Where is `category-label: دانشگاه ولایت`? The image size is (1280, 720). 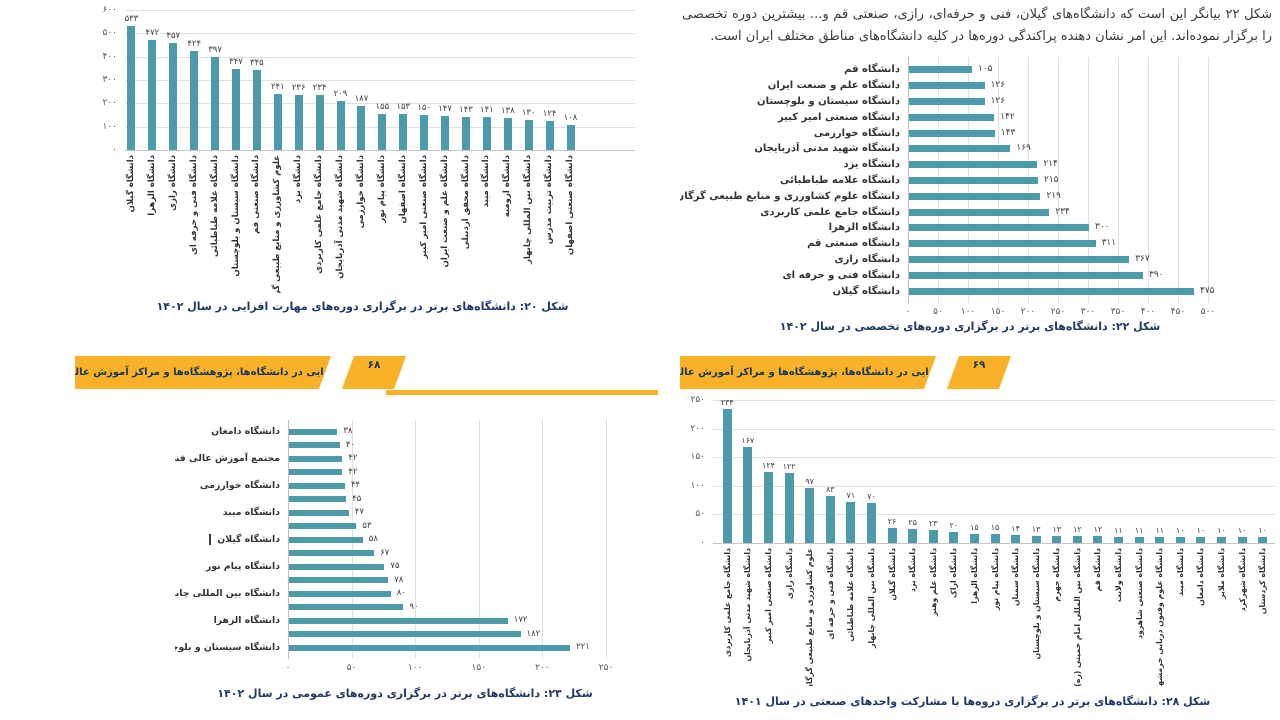
category-label: دانشگاه ولایت is located at coordinates (1119, 575).